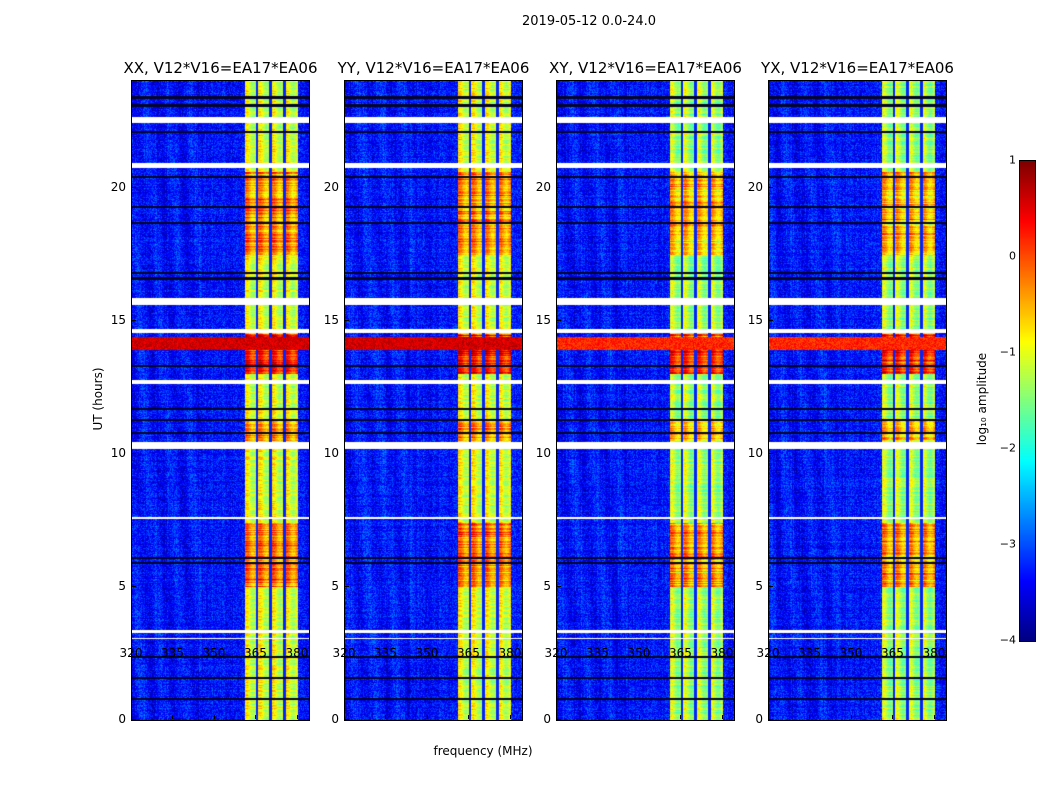 The height and width of the screenshot is (800, 1050). I want to click on colorbar-tick-label: −2, so click(1007, 448).